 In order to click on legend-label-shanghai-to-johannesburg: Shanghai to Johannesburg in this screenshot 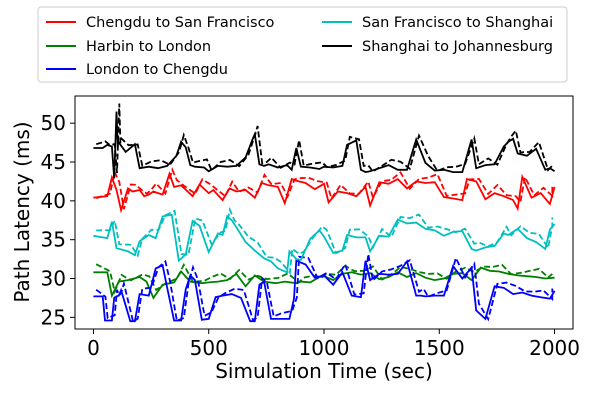, I will do `click(457, 47)`.